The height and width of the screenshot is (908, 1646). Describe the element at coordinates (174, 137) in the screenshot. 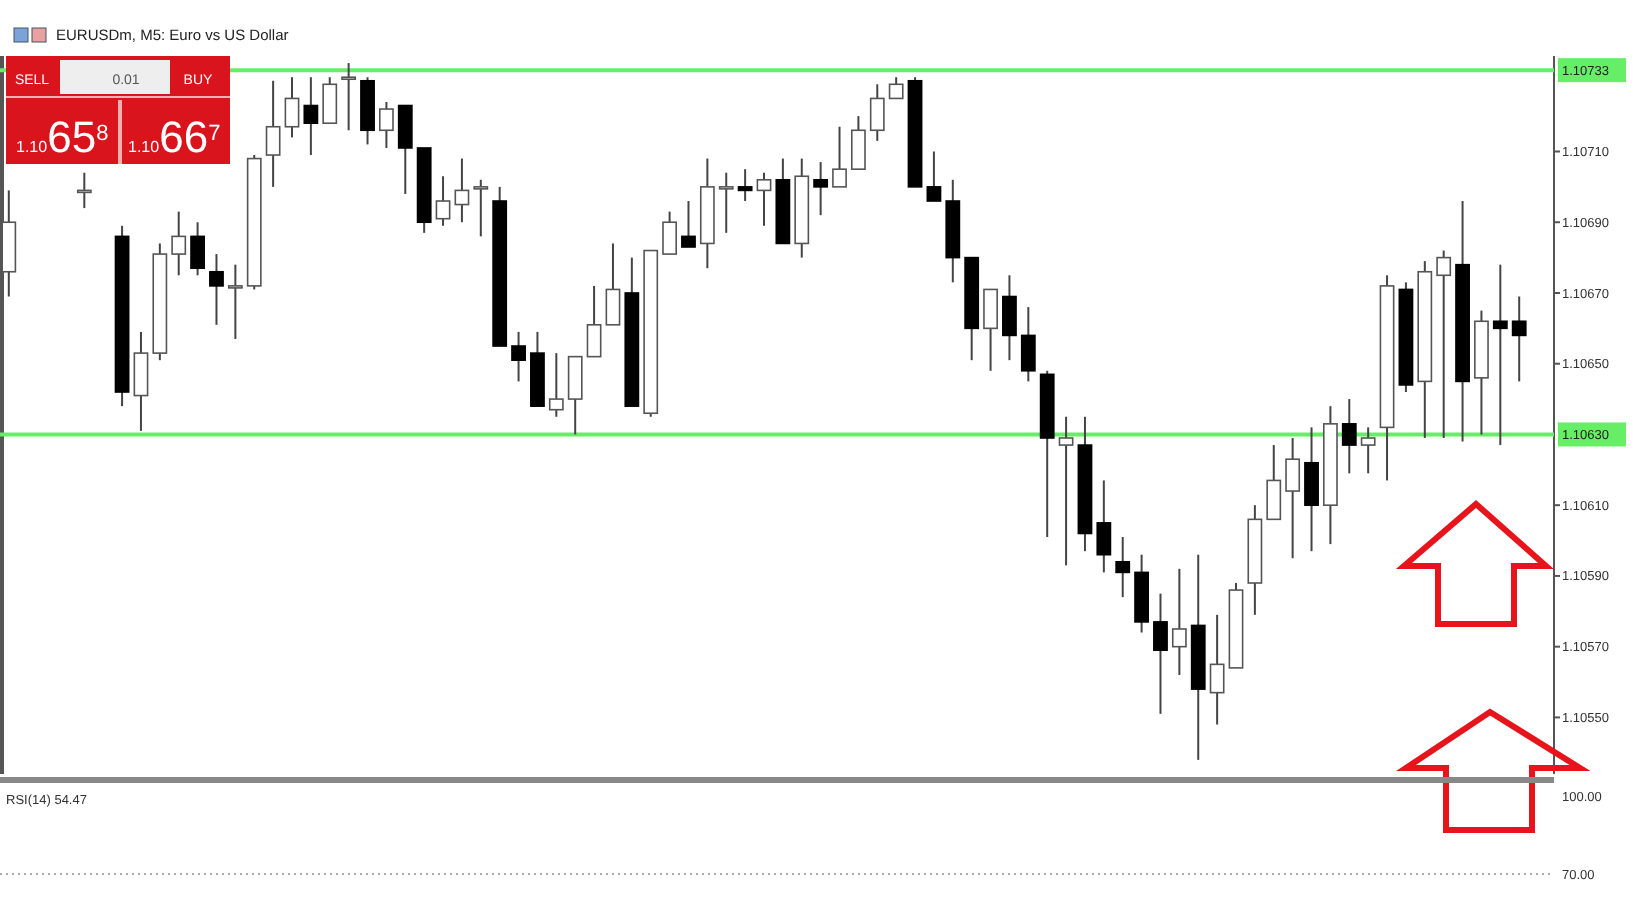

I see `annotation: 1.1066$^{7}$` at that location.